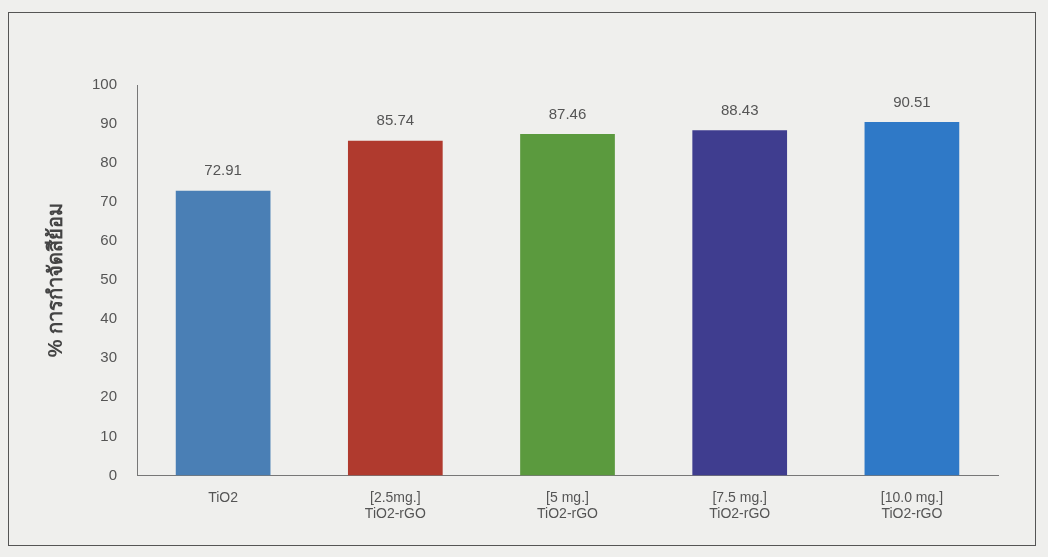  Describe the element at coordinates (223, 170) in the screenshot. I see `data-label: 72.91` at that location.